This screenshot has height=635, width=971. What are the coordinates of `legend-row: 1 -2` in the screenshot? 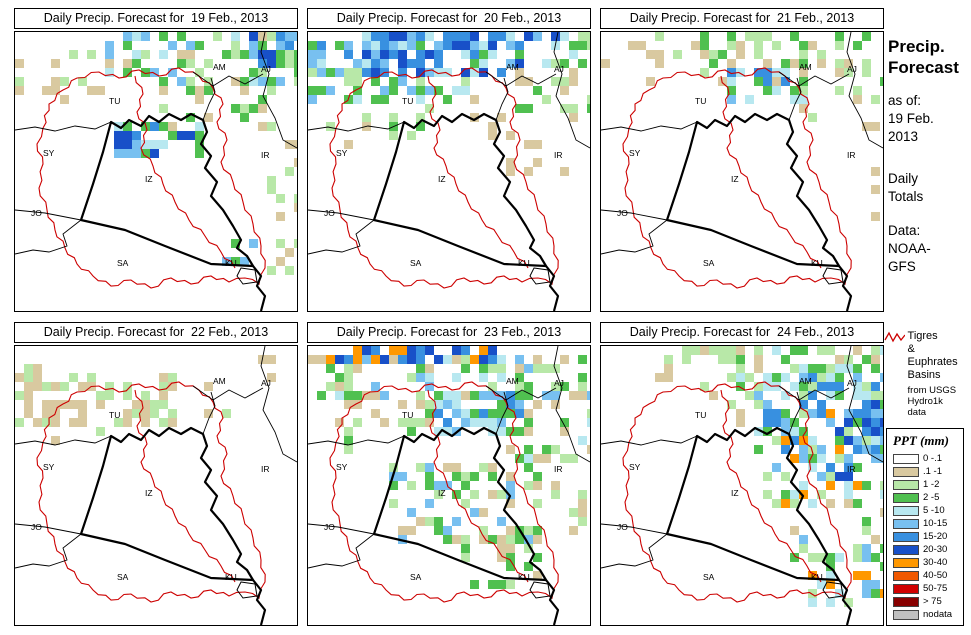 It's located at (926, 484).